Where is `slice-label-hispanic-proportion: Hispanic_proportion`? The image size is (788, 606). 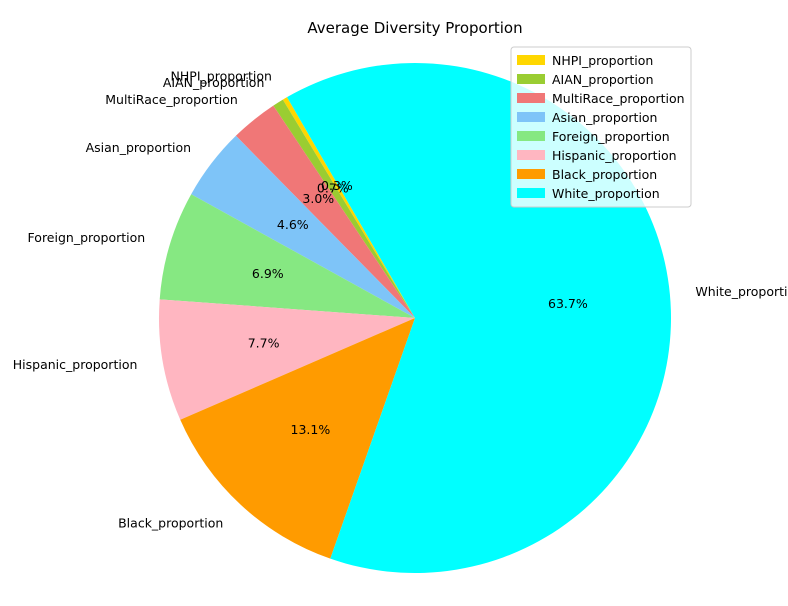
slice-label-hispanic-proportion: Hispanic_proportion is located at coordinates (75, 364).